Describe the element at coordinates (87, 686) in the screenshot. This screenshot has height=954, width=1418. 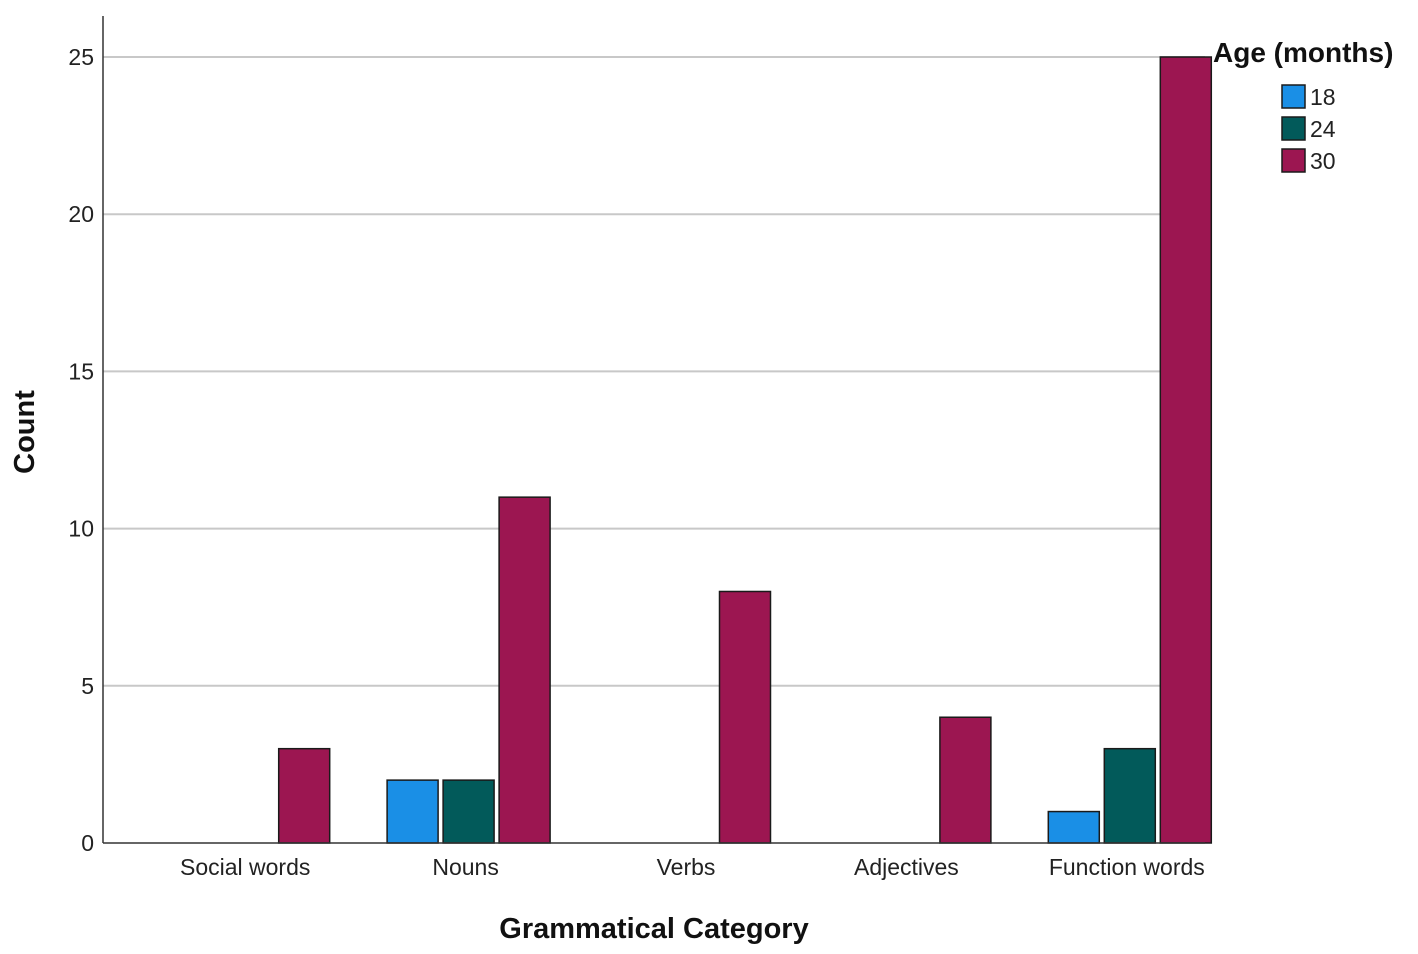
I see `y-tick-label: 5` at that location.